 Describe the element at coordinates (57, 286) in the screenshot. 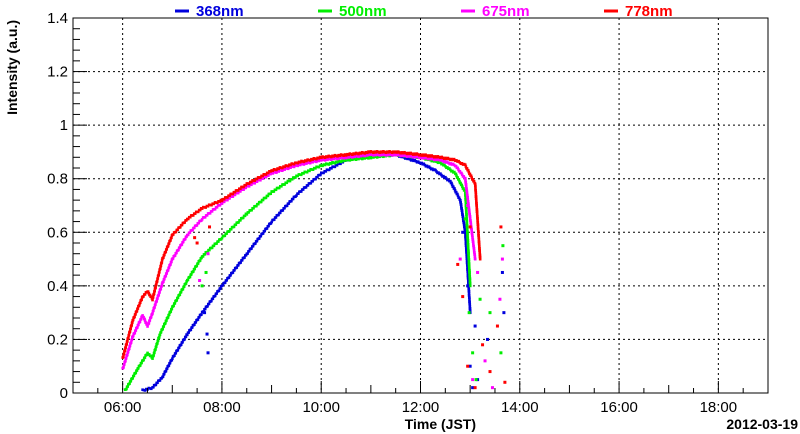

I see `y-tick-label: 0.4` at that location.